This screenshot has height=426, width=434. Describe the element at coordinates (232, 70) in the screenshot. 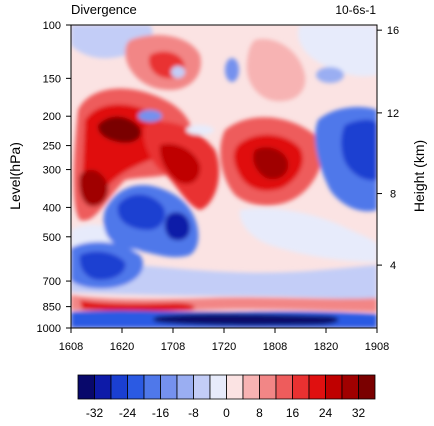

I see `neg-small-150hpa` at that location.